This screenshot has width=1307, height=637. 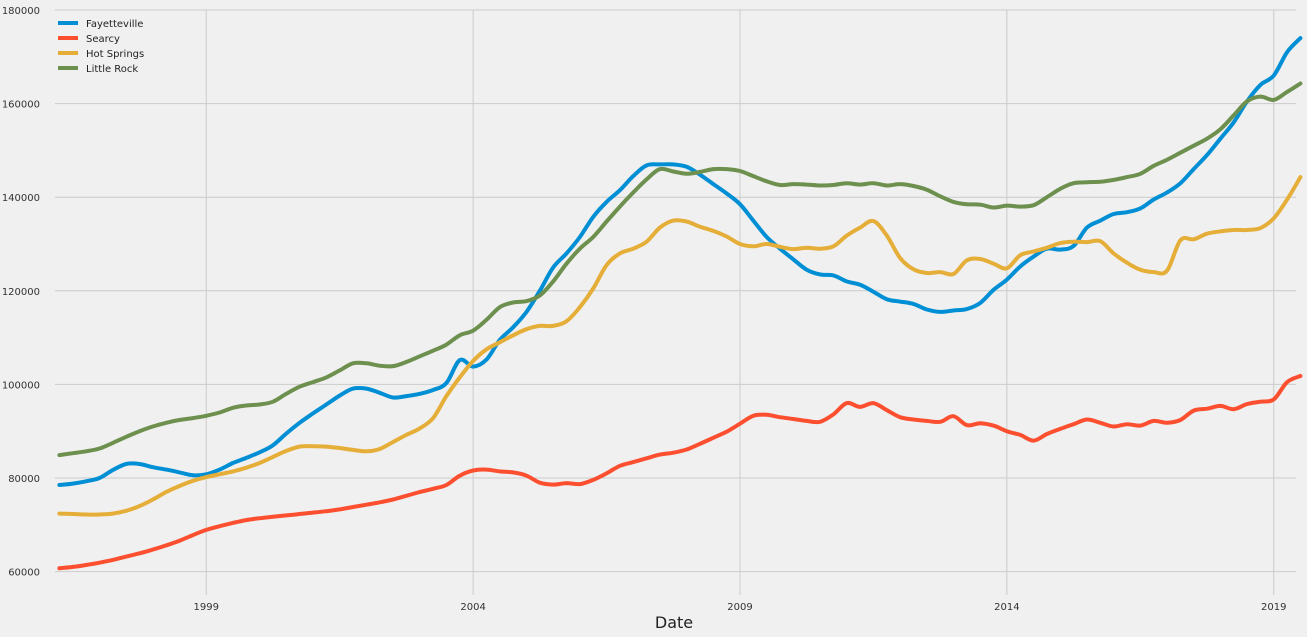 What do you see at coordinates (112, 69) in the screenshot?
I see `legend-label-little-rock: Little Rock` at bounding box center [112, 69].